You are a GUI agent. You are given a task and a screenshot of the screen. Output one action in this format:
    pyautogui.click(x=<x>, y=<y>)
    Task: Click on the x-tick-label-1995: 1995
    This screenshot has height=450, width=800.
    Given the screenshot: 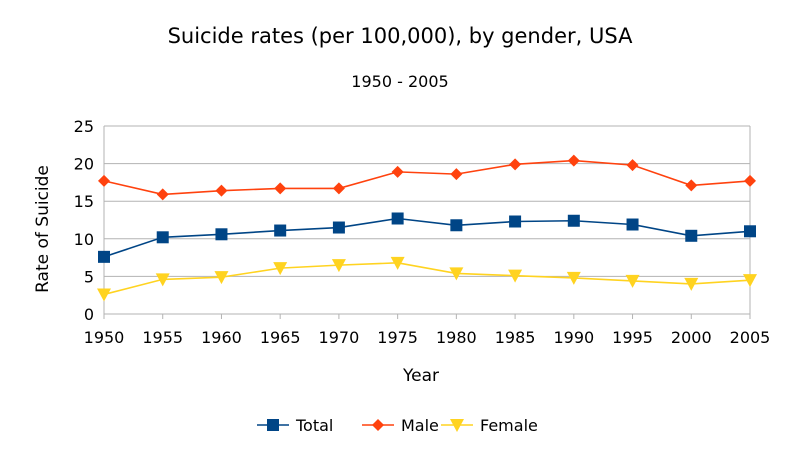 What is the action you would take?
    pyautogui.click(x=632, y=337)
    